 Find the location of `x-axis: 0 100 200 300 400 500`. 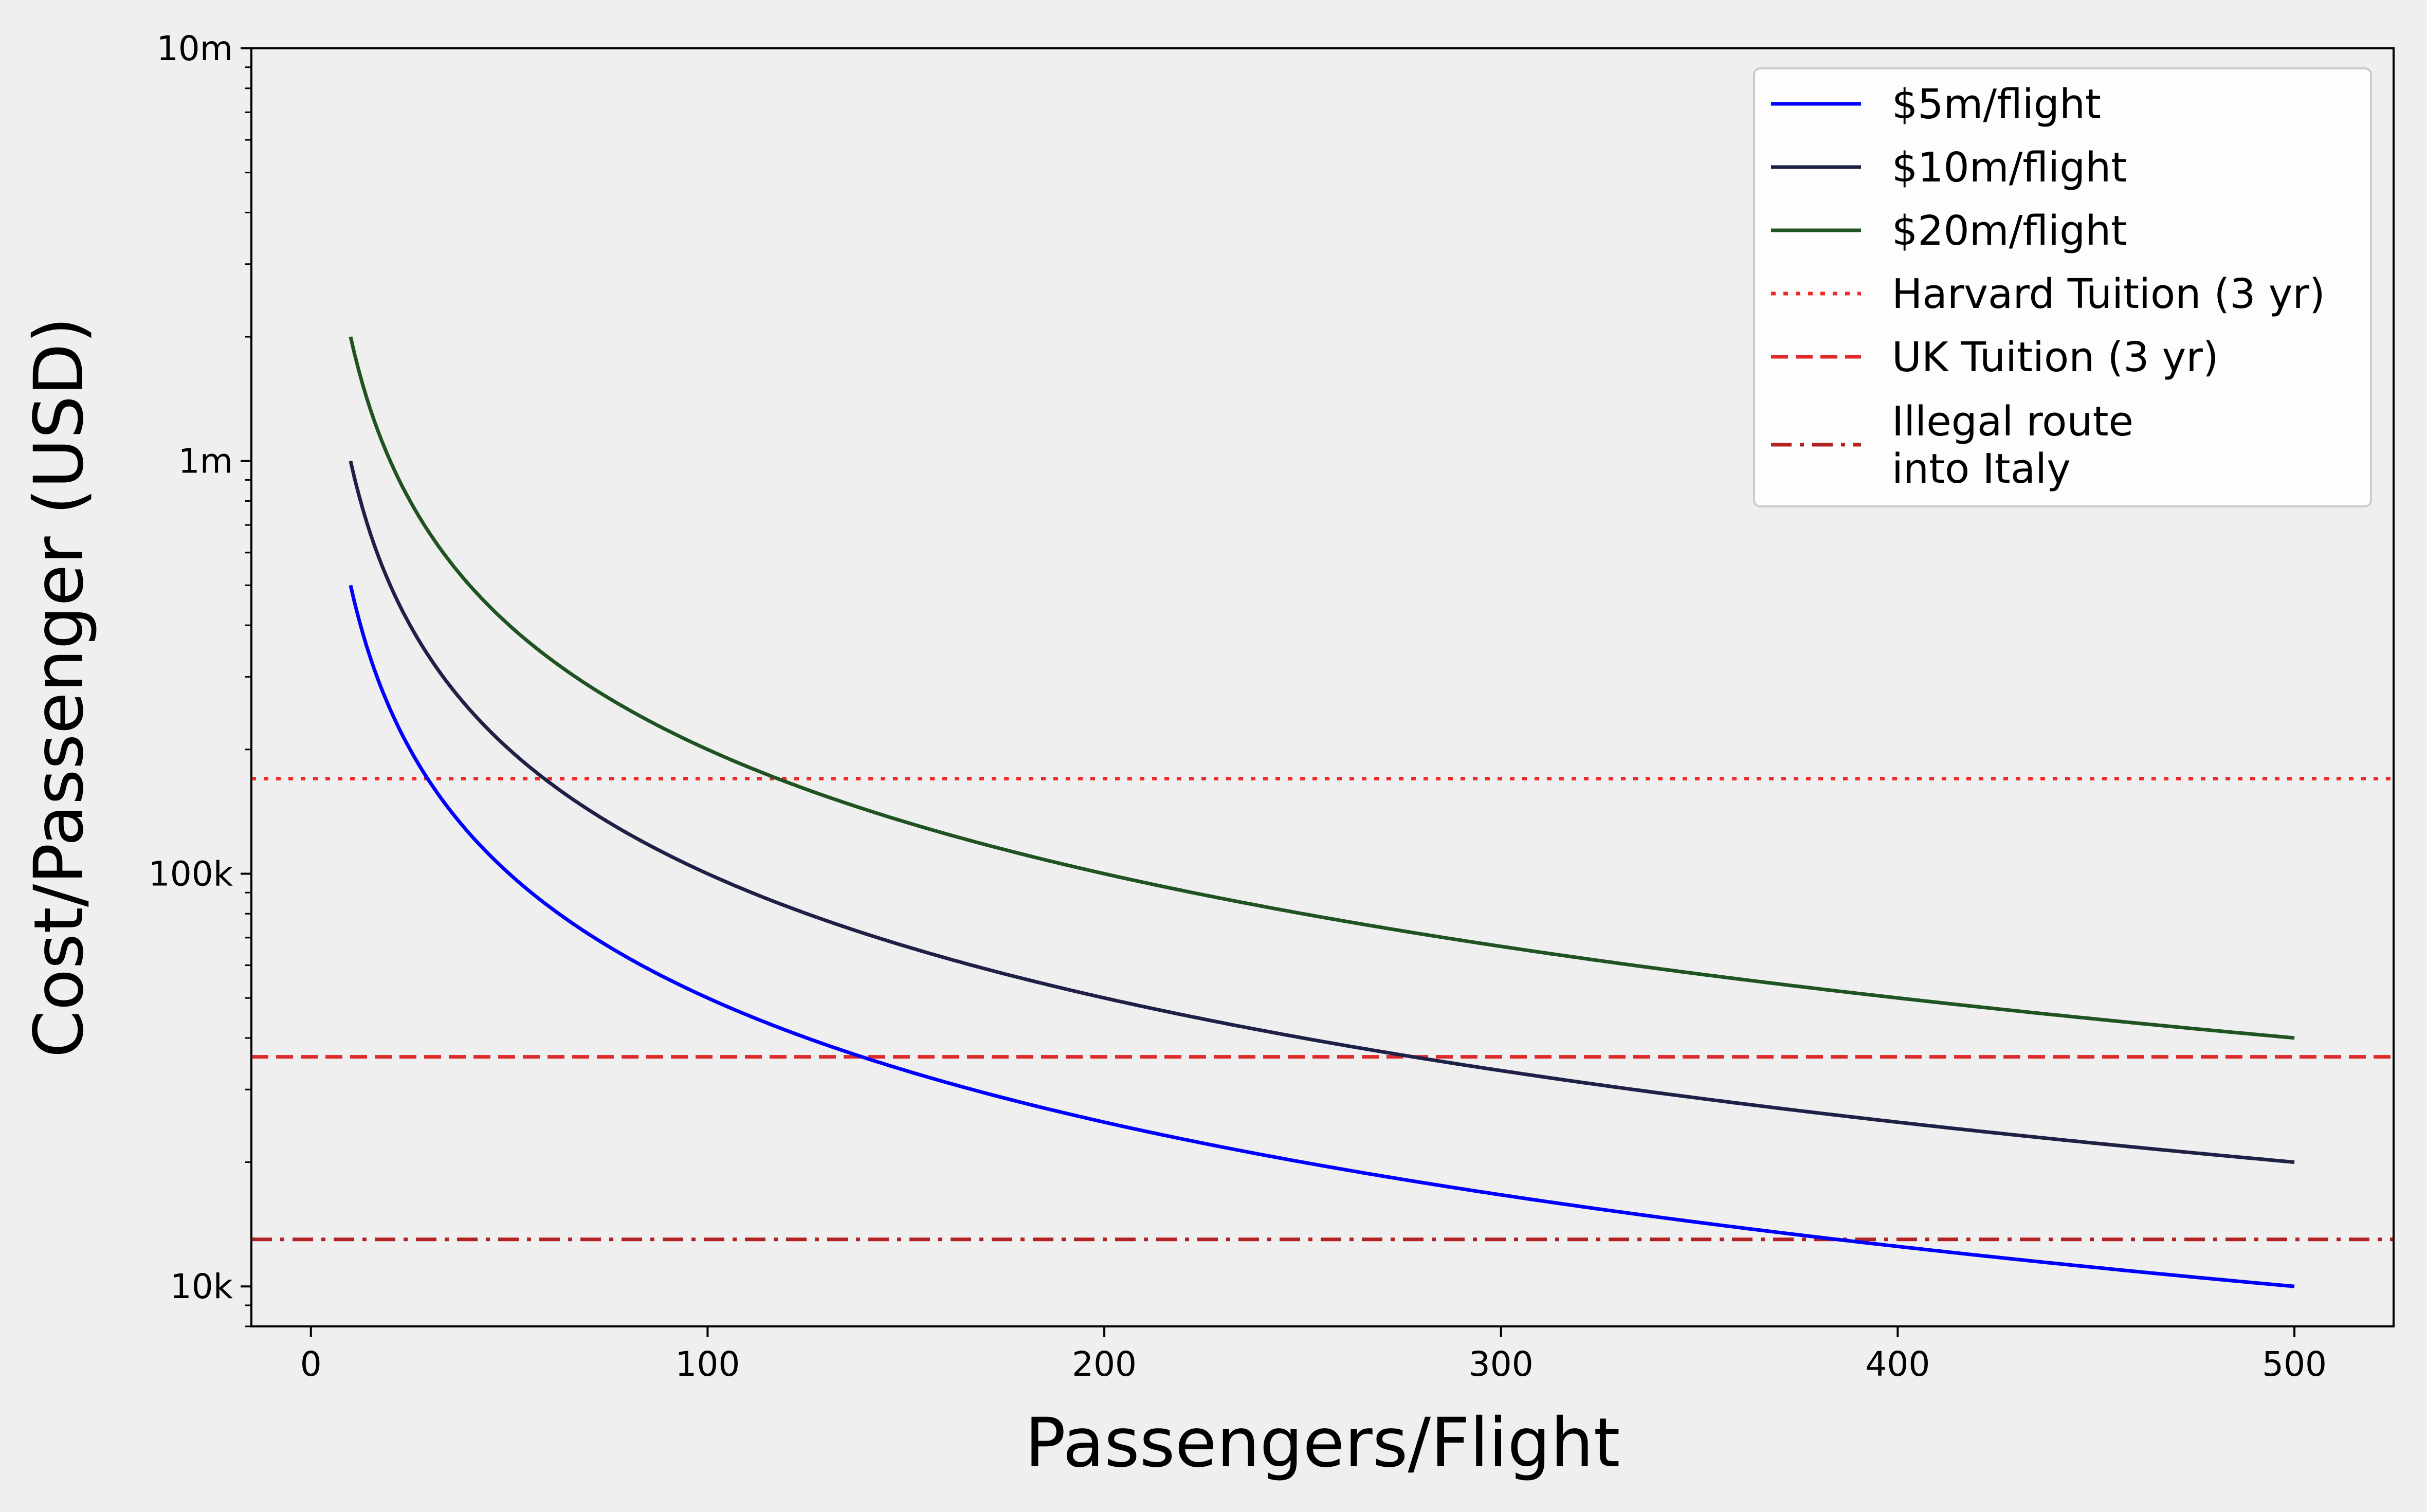

x-axis: 0 100 200 300 400 500 is located at coordinates (1313, 1355).